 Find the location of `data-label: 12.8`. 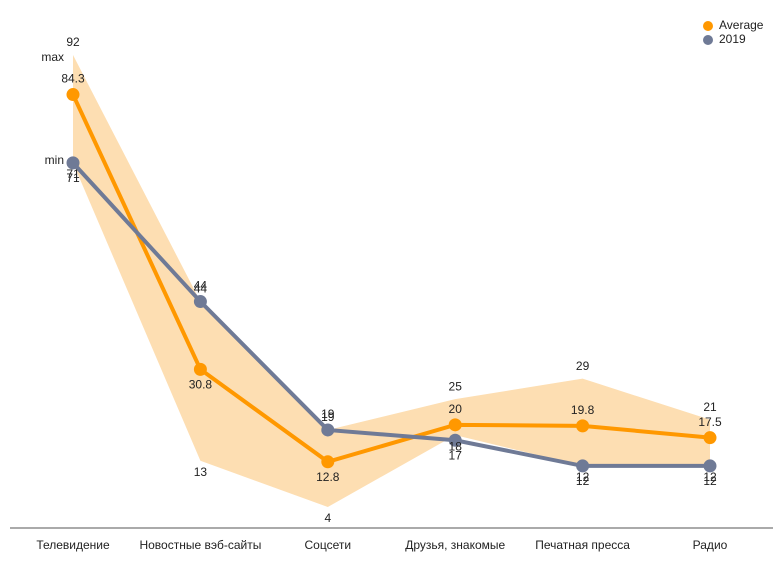

data-label: 12.8 is located at coordinates (328, 477).